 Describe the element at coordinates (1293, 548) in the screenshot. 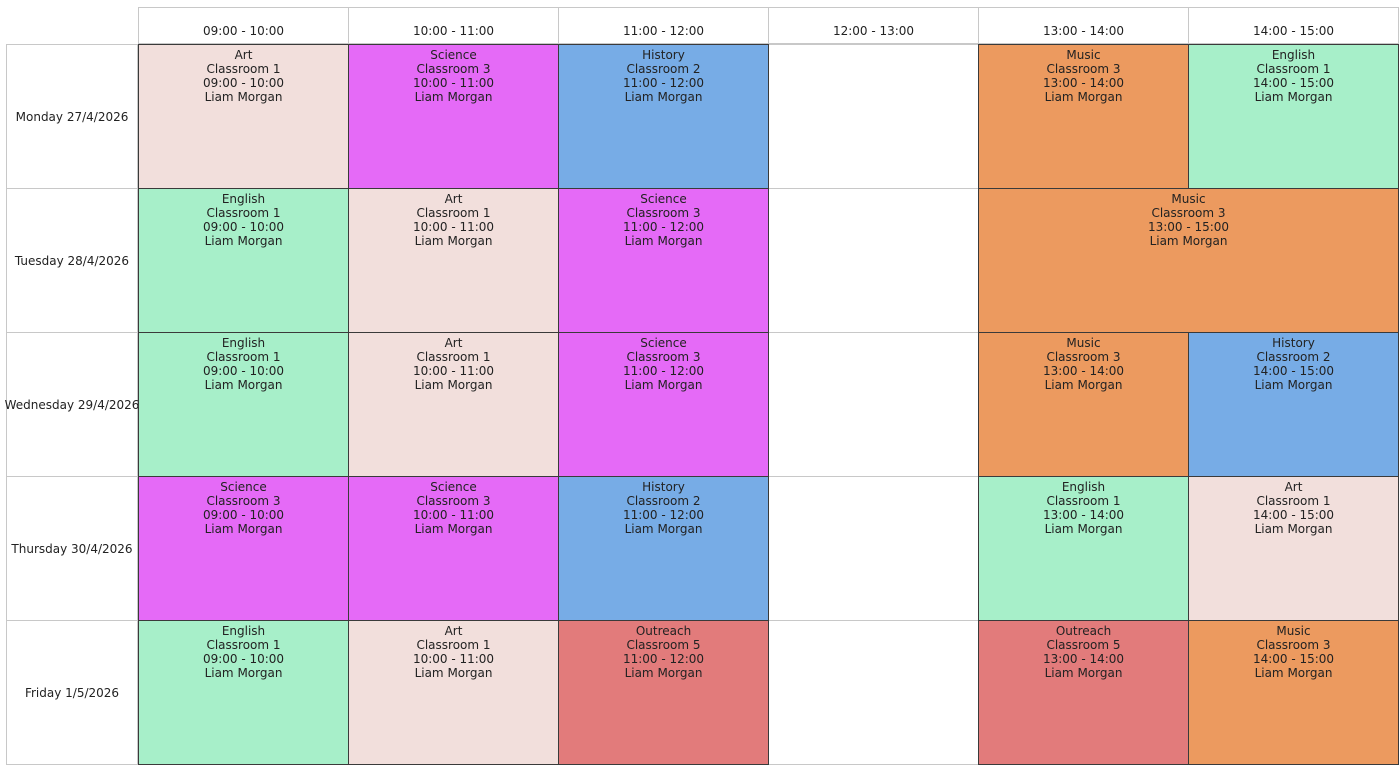

I see `lesson-block: Art Classroom 1 14:00 - 15:00 Liam Morgan` at that location.